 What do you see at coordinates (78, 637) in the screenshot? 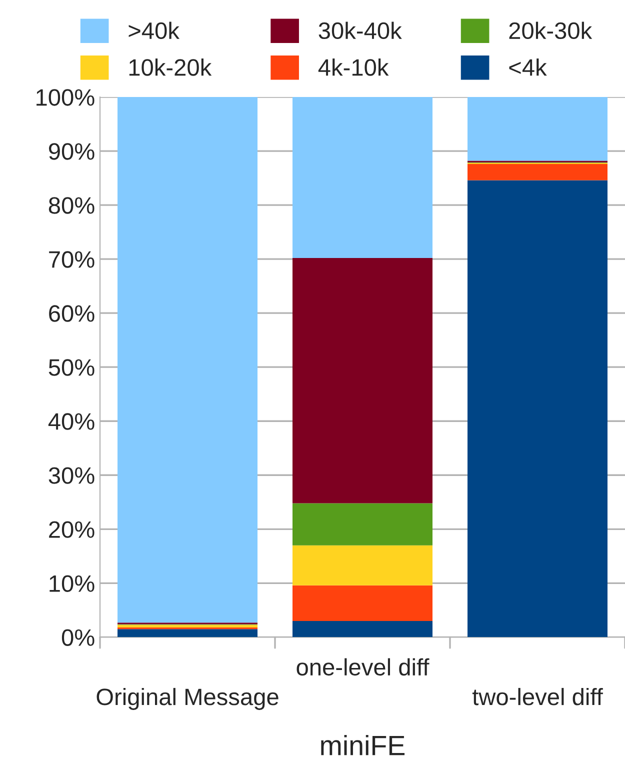
I see `y-tick-label: 0%` at bounding box center [78, 637].